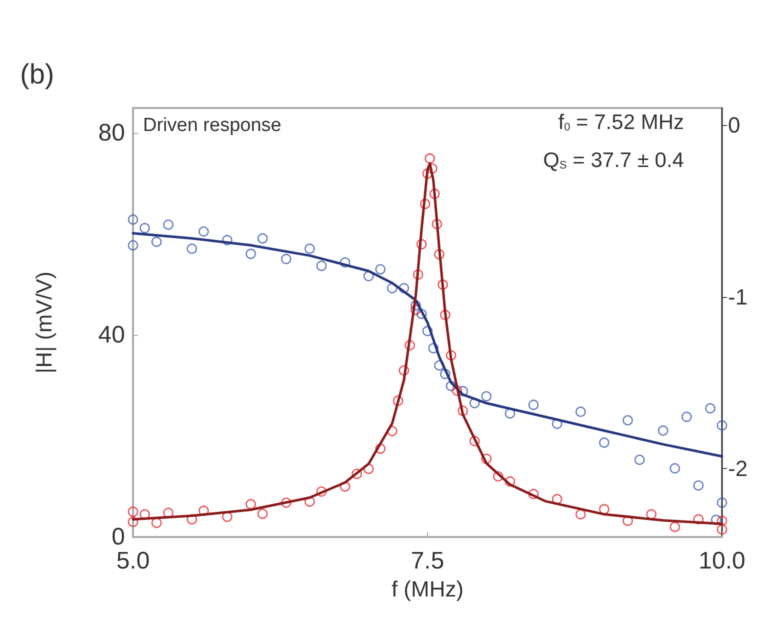 The image size is (767, 633). I want to click on y-axis-title: |H| (mV/V), so click(44, 323).